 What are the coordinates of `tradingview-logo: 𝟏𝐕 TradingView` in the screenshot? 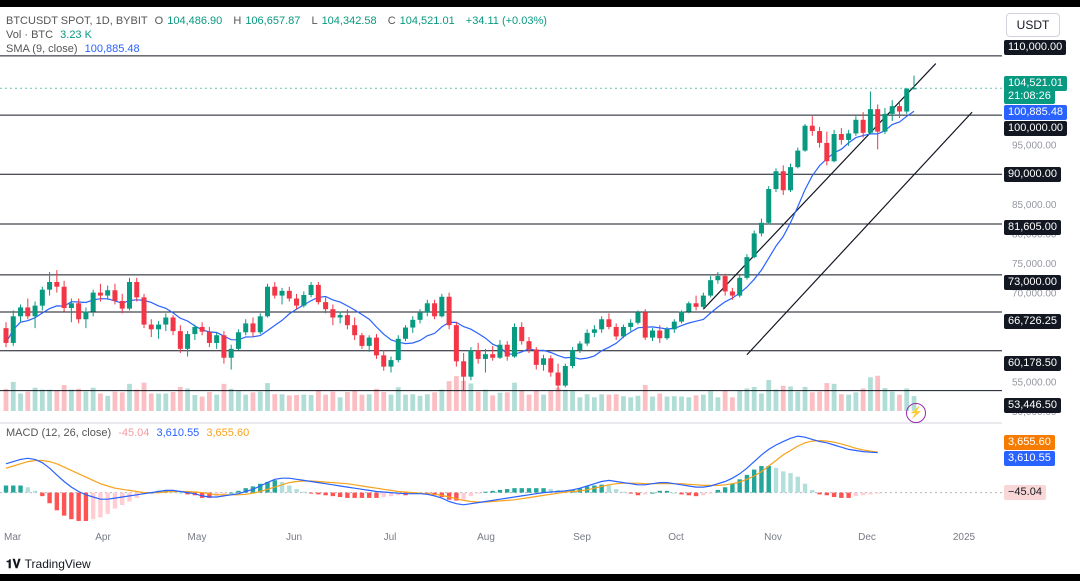 It's located at (48, 564).